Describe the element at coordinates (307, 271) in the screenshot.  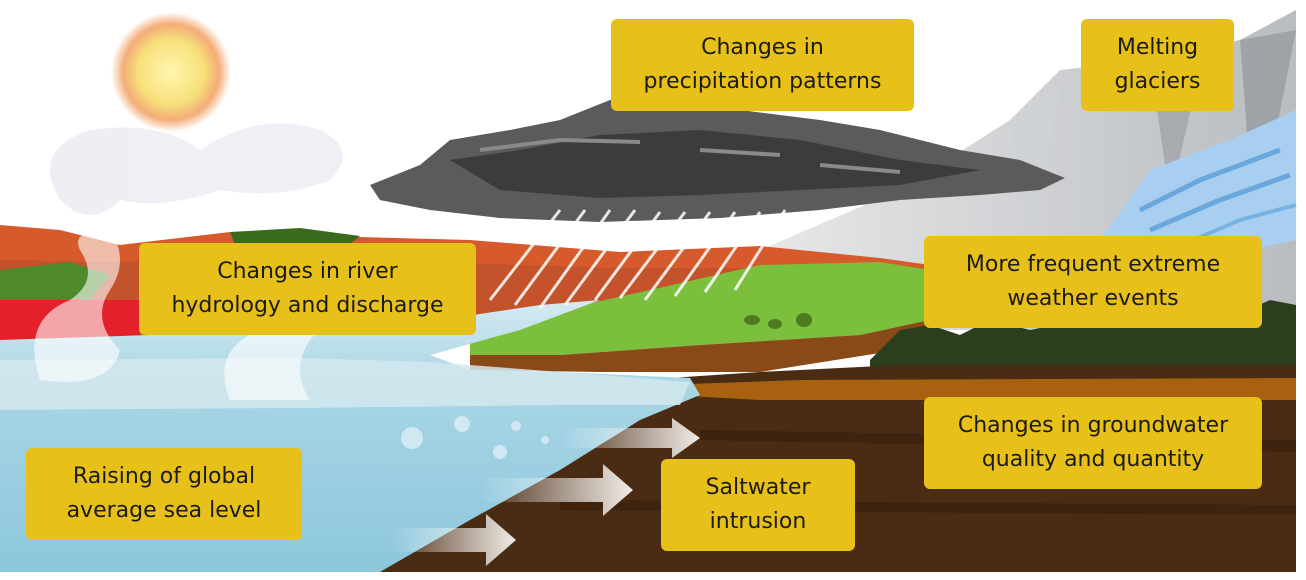
I see `label-line: Changes in river` at that location.